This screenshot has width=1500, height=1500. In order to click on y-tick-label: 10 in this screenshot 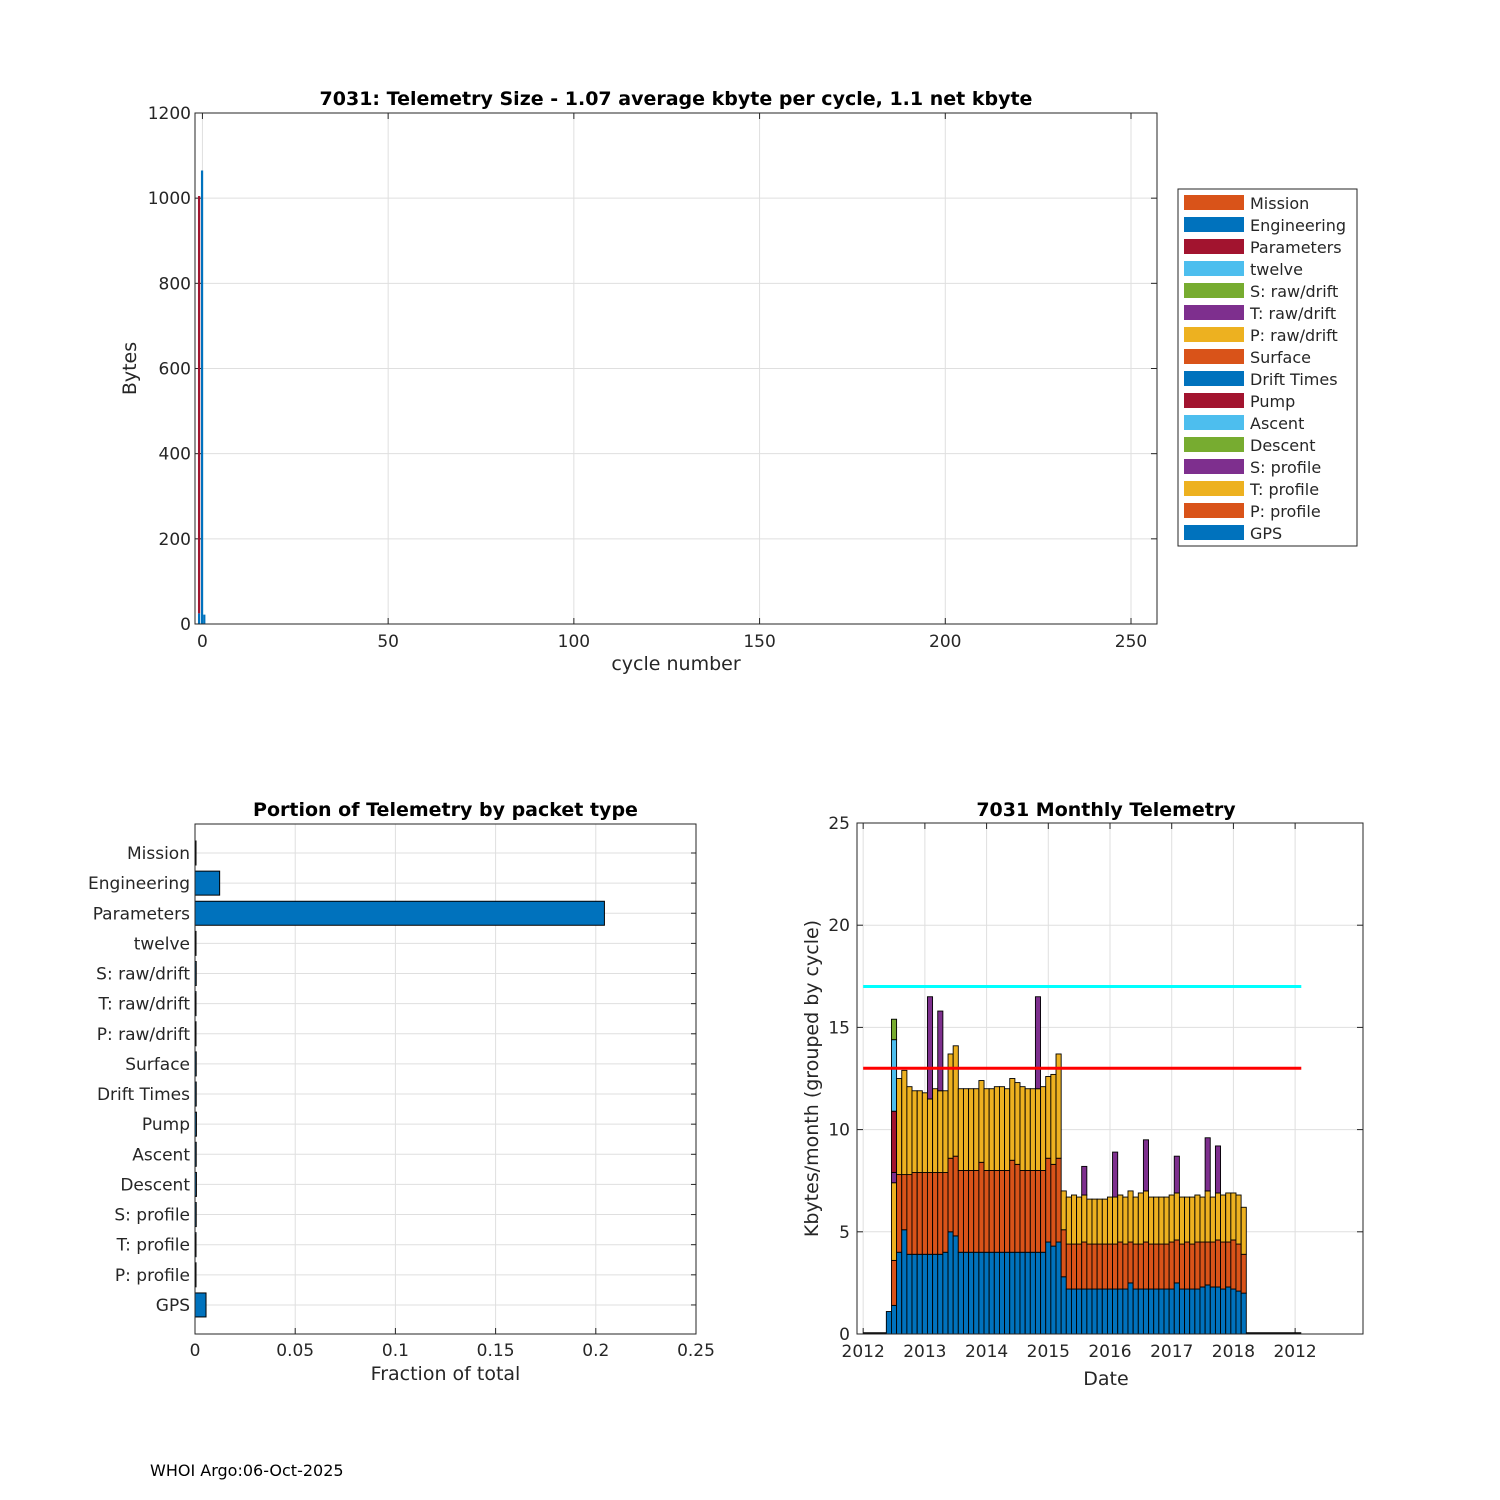, I will do `click(839, 1131)`.